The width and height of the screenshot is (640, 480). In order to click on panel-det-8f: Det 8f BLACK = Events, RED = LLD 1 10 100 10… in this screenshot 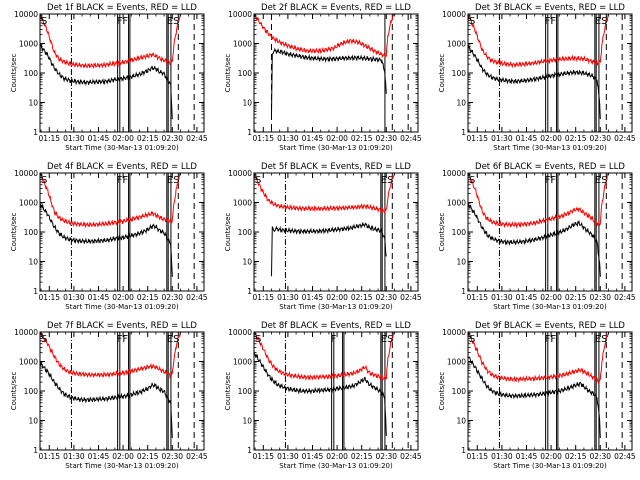, I will do `click(323, 395)`.